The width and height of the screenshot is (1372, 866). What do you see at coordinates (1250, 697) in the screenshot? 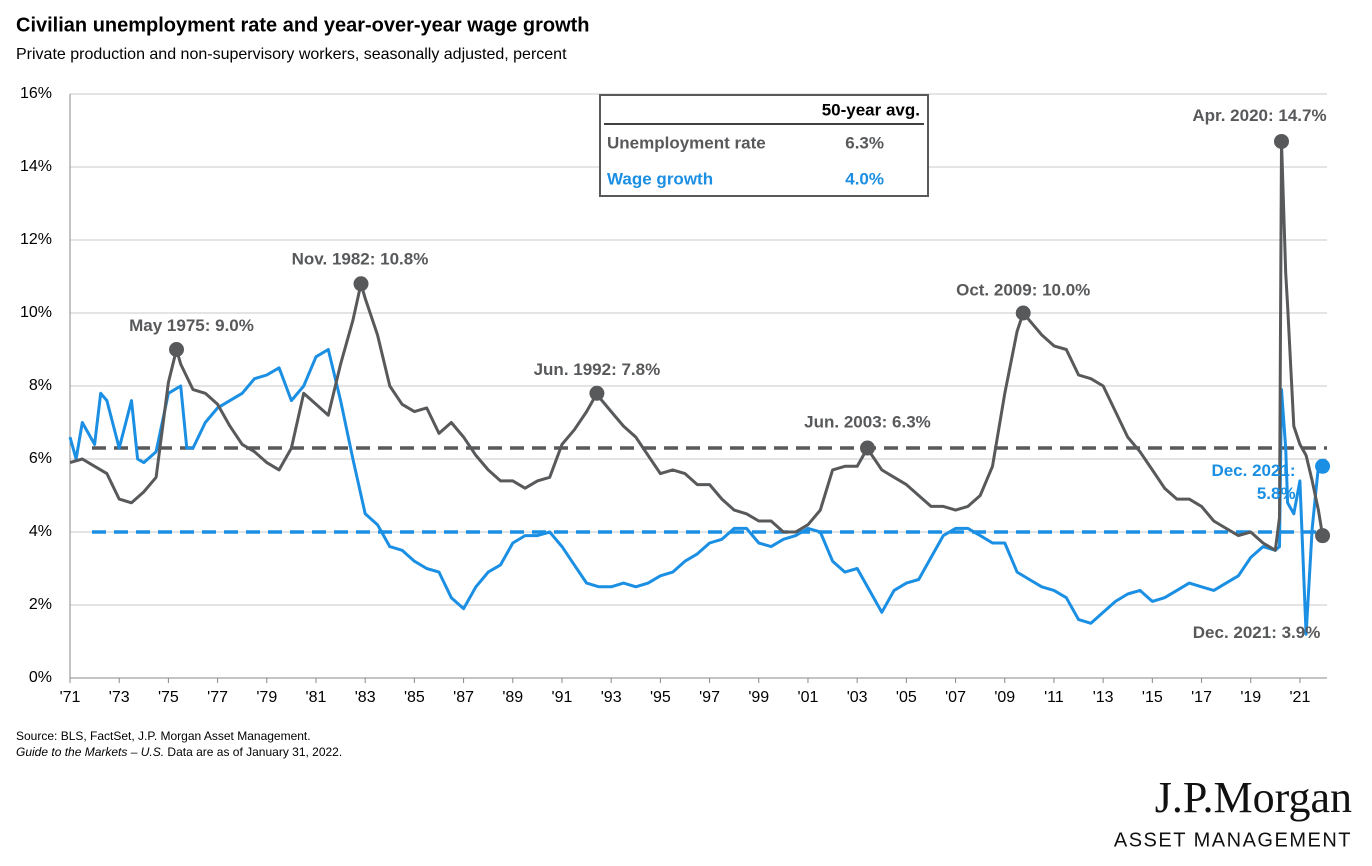
I see `x-tick-label: '19` at bounding box center [1250, 697].